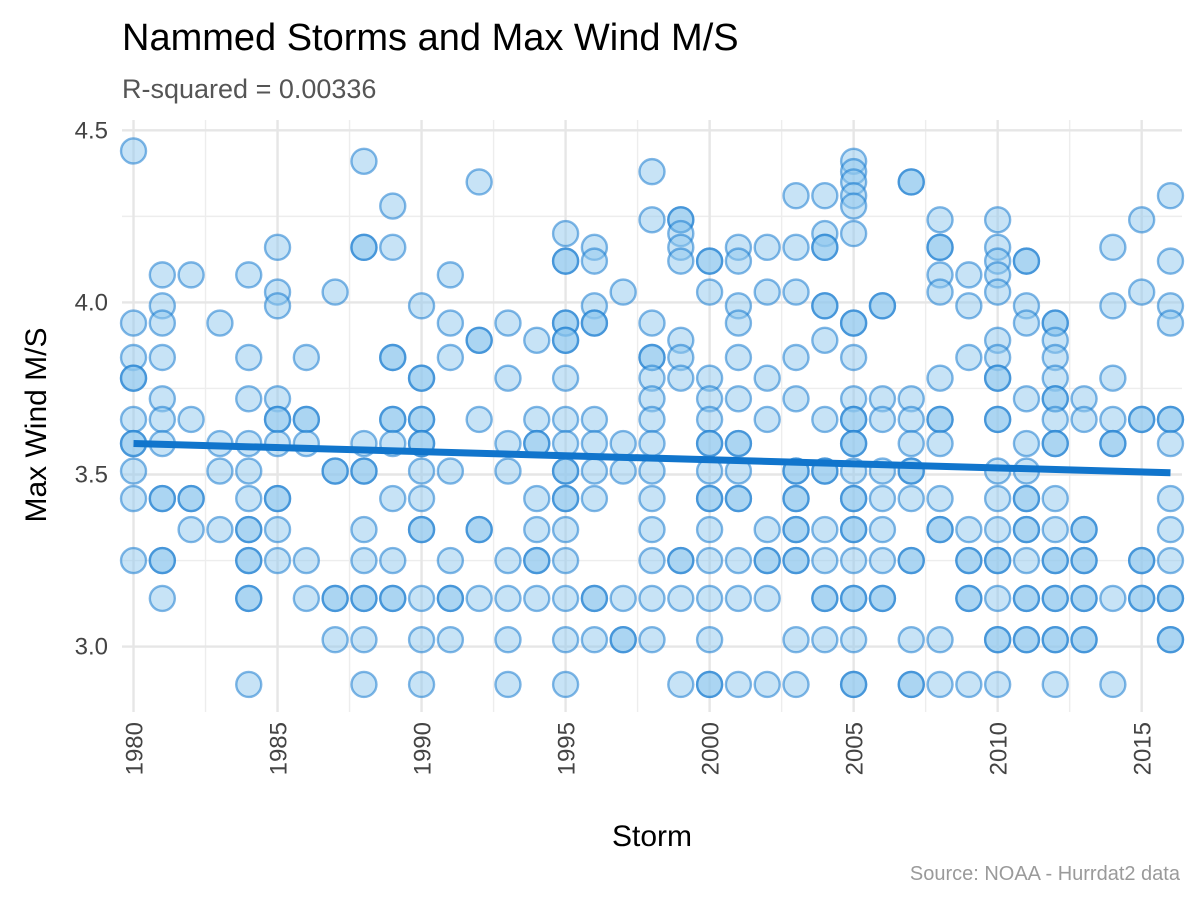 The height and width of the screenshot is (900, 1200). Describe the element at coordinates (567, 748) in the screenshot. I see `x-tick-label: 1995` at that location.